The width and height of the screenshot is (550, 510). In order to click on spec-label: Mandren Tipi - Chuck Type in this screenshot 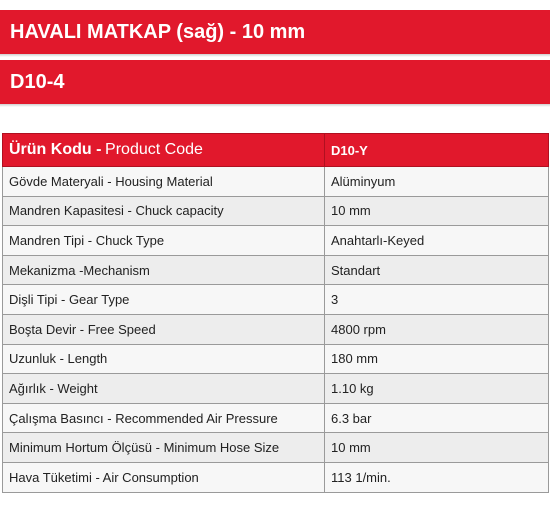, I will do `click(163, 240)`.